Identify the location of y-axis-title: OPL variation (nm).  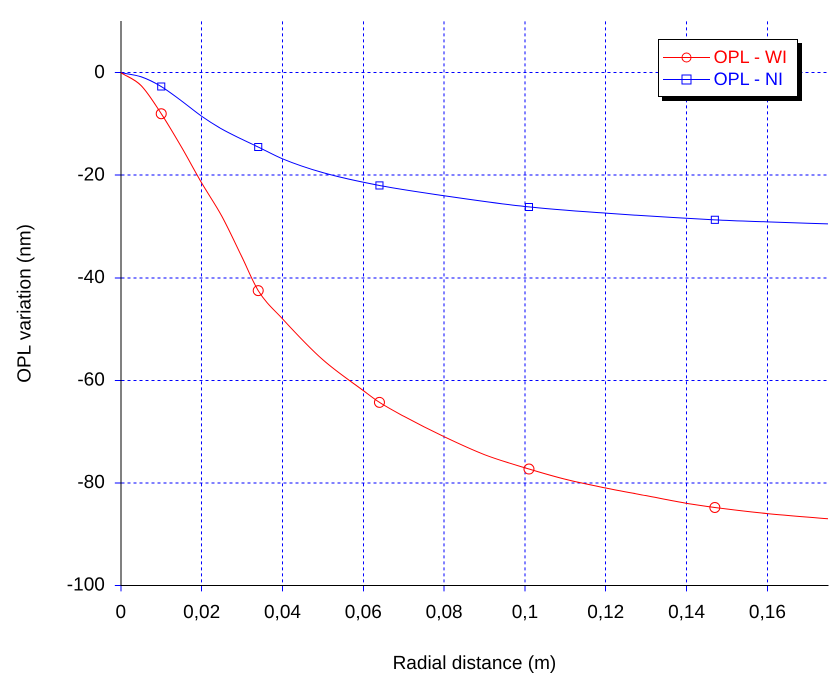
(25, 303).